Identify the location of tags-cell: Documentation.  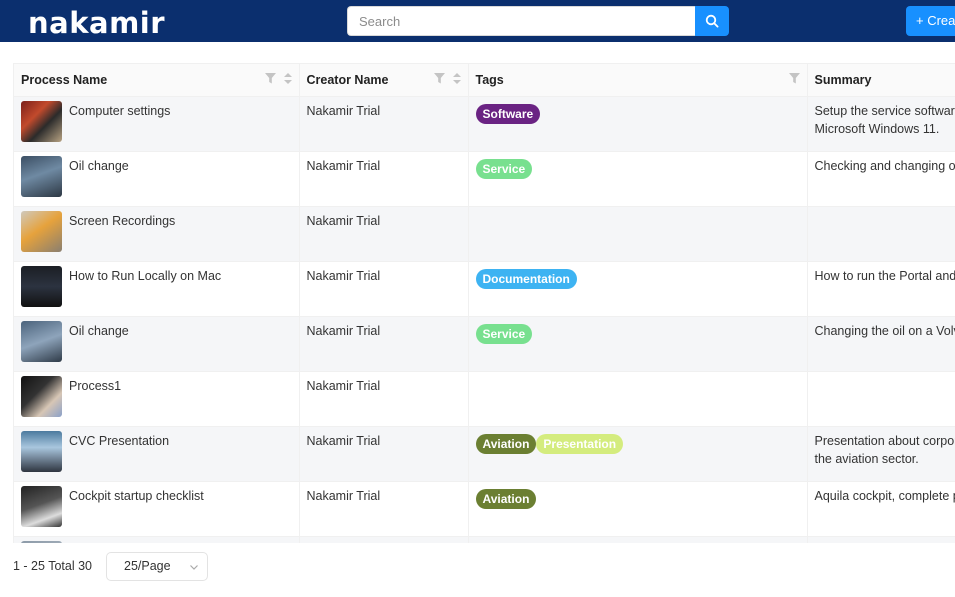
(638, 289).